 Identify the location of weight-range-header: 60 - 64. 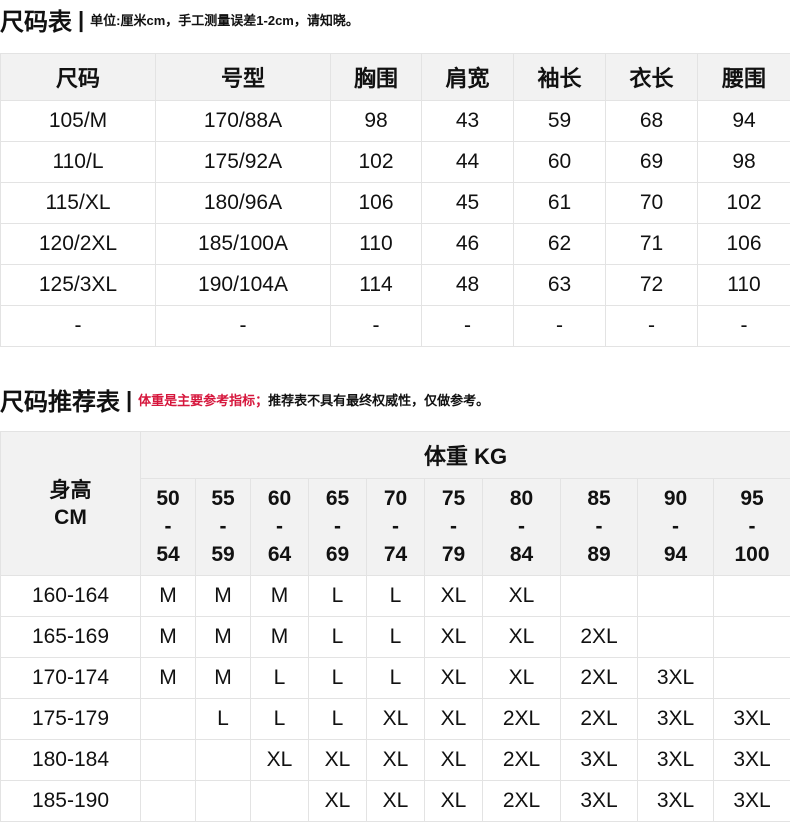
(279, 527).